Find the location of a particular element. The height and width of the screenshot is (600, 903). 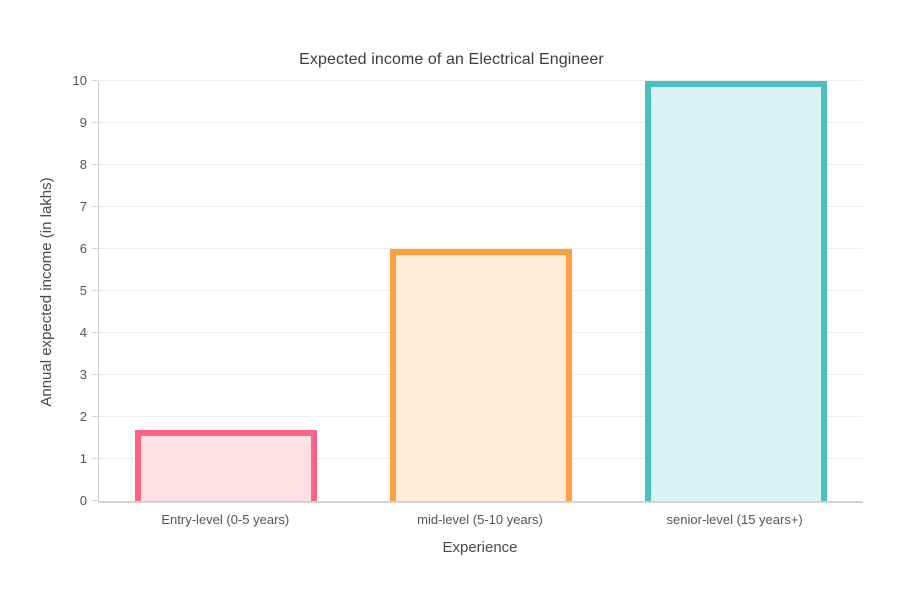

y-tick-label-3: 3 is located at coordinates (83, 374).